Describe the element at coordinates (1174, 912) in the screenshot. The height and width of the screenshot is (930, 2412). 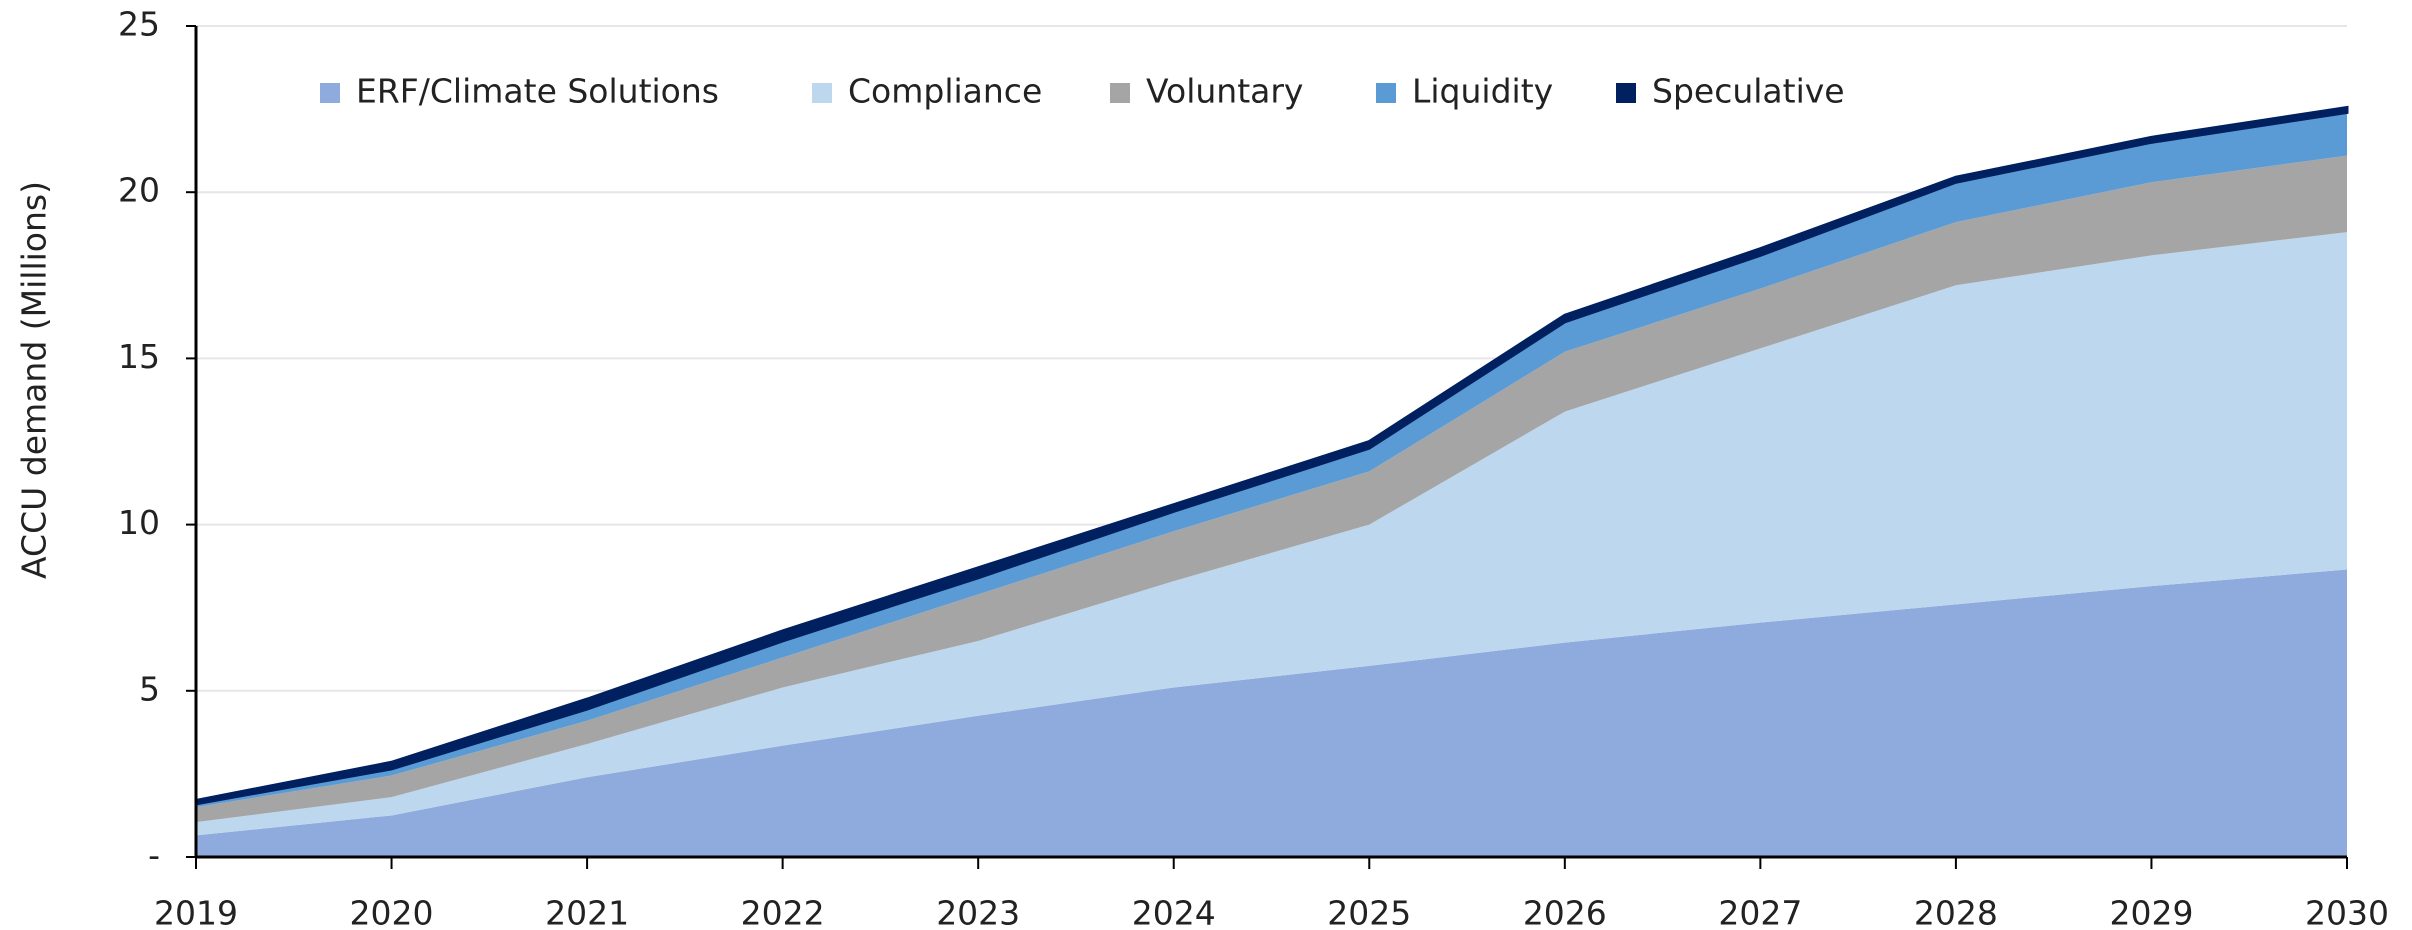
I see `x-tick-label: 2024` at that location.